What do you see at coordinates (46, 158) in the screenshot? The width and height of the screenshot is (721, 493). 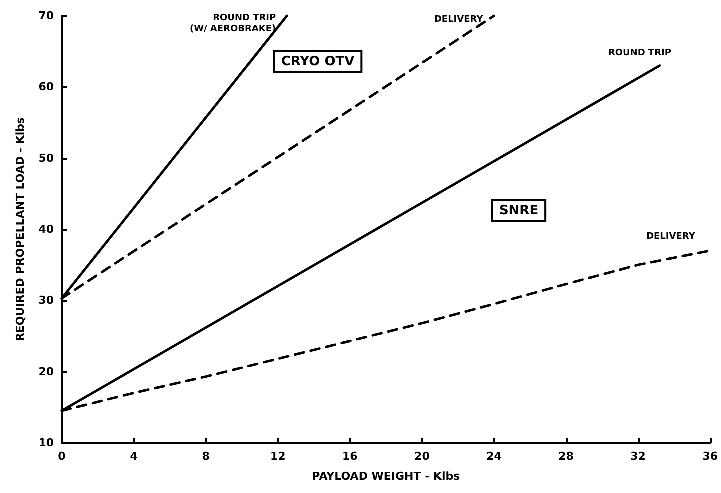 I see `y-tick-label: 50` at bounding box center [46, 158].